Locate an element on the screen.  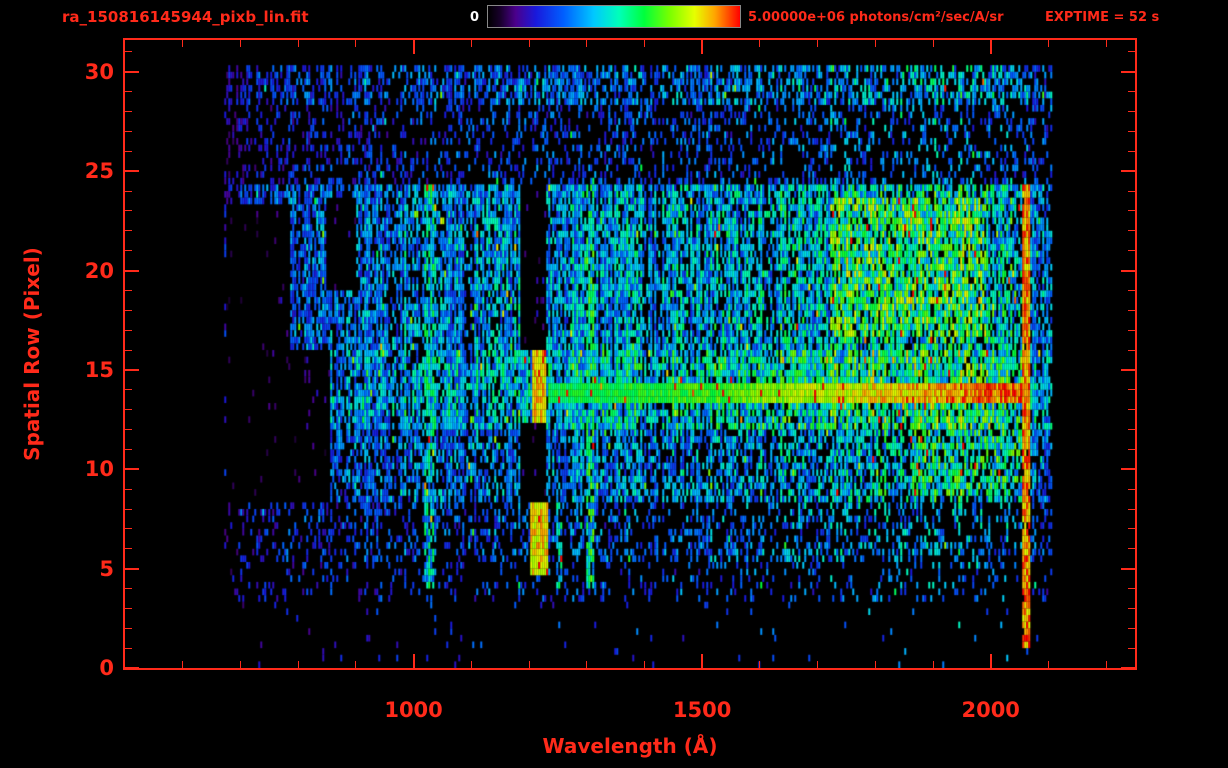
y-tick-label: 15 is located at coordinates (99, 369).